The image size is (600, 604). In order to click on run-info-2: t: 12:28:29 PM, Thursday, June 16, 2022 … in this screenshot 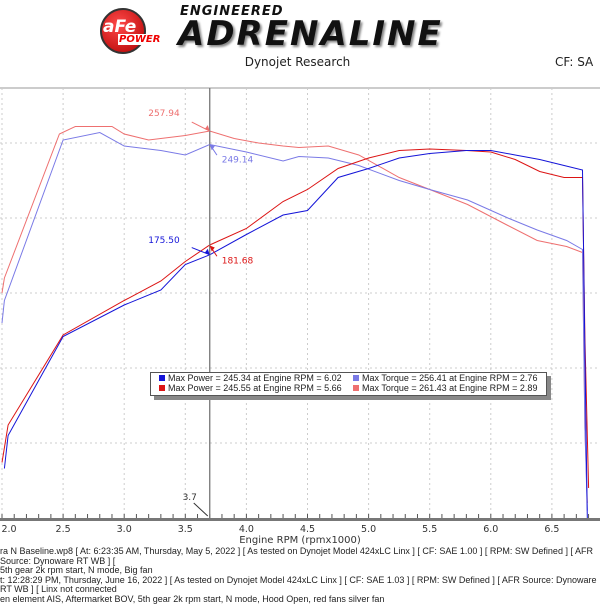, I will do `click(300, 585)`.